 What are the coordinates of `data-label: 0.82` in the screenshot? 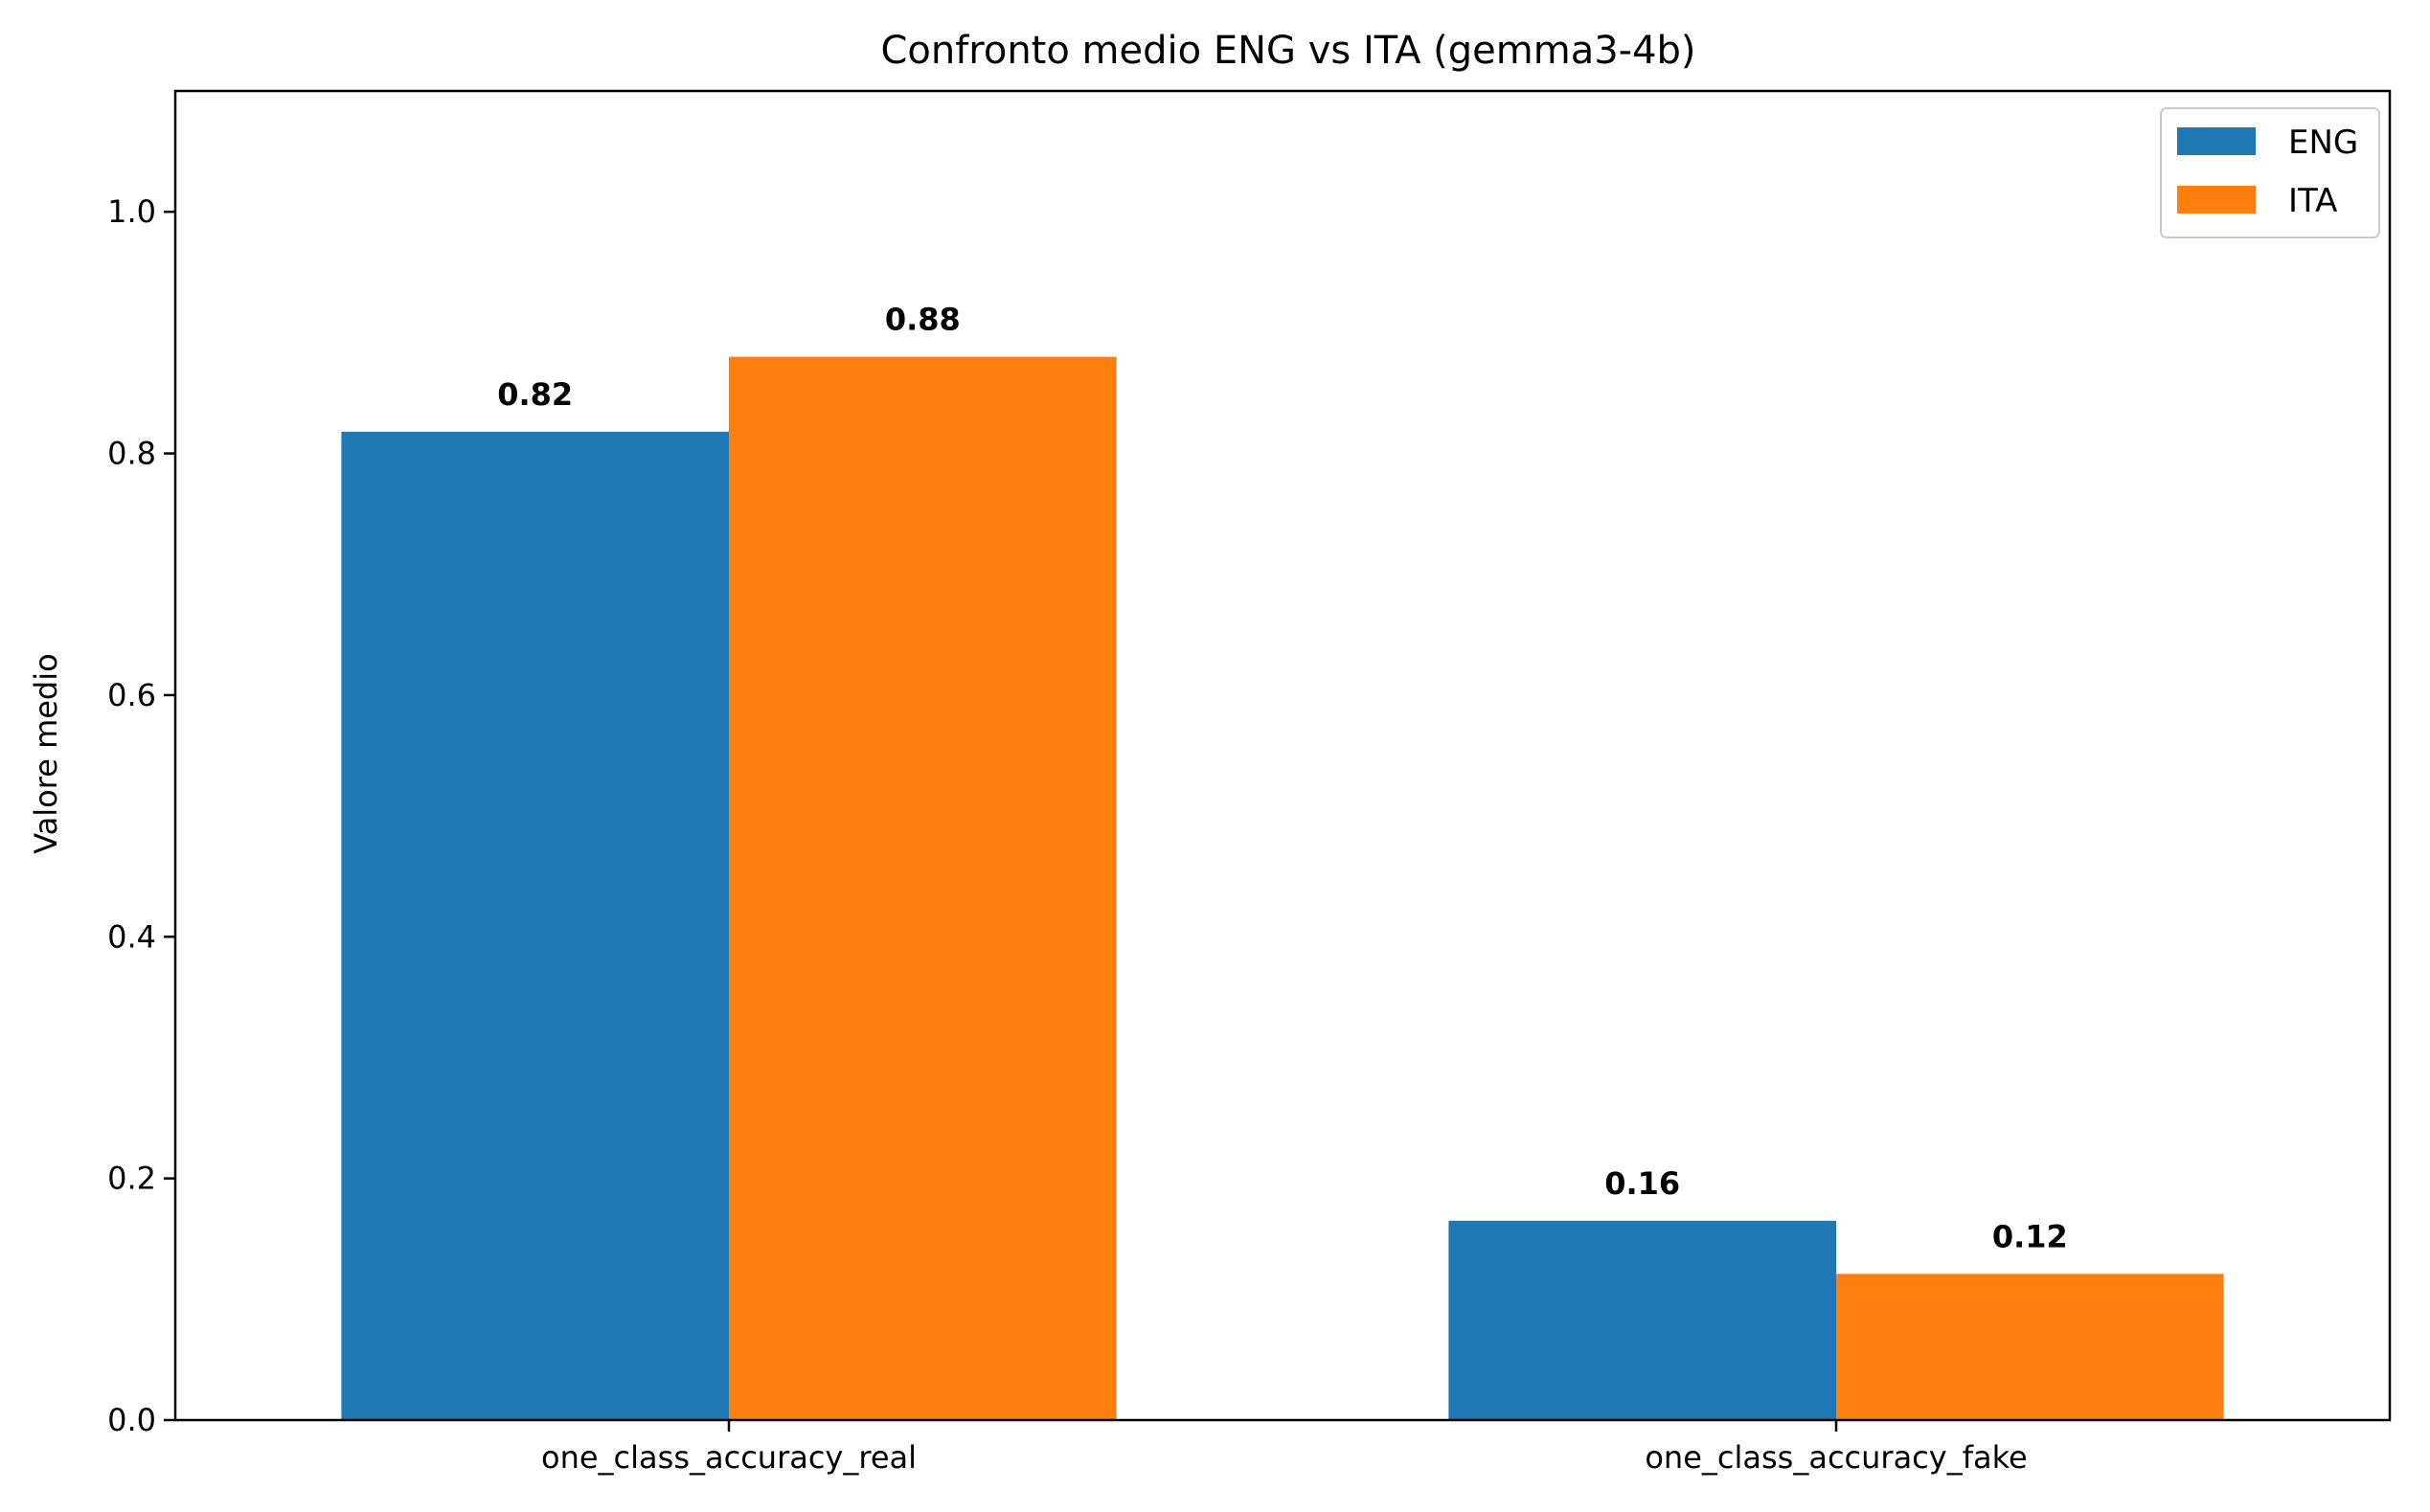 It's located at (535, 394).